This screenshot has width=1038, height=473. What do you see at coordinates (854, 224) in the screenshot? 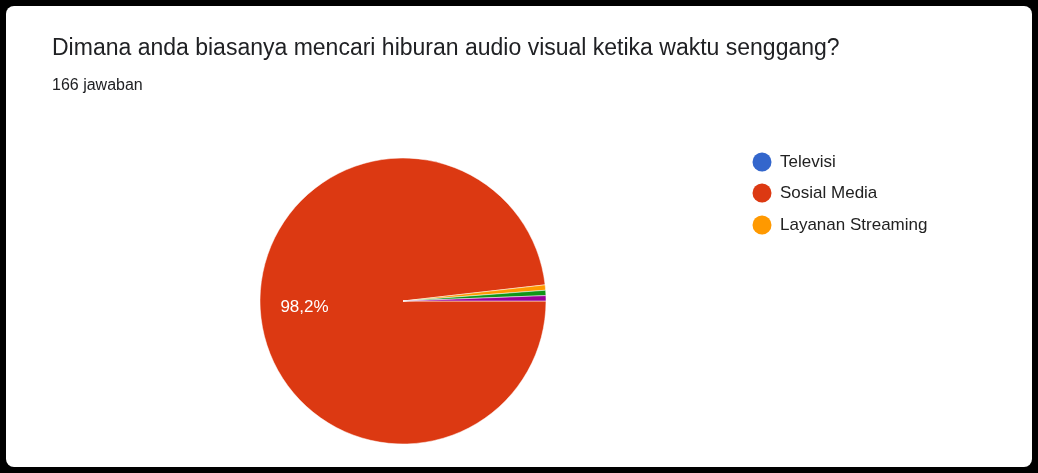
I see `legend-label: Layanan Streaming` at bounding box center [854, 224].